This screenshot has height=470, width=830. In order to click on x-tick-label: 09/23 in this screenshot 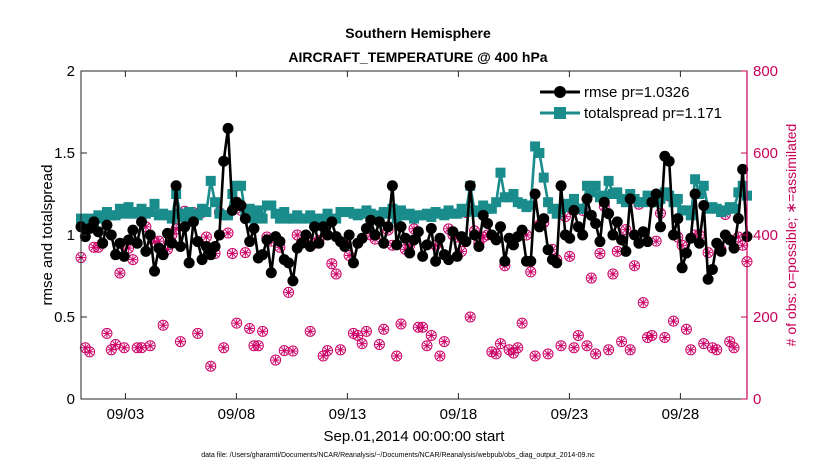, I will do `click(570, 414)`.